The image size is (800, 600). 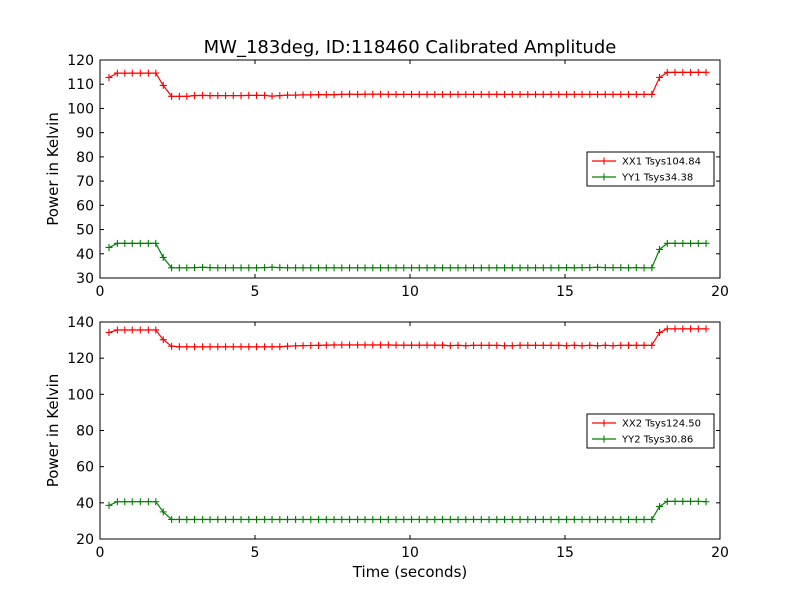 What do you see at coordinates (720, 553) in the screenshot?
I see `x-tick-label: 20` at bounding box center [720, 553].